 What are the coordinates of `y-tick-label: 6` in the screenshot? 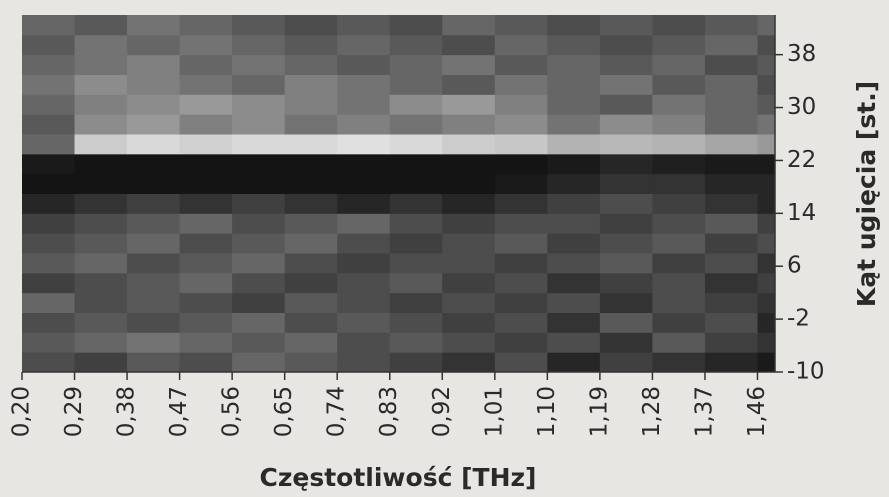 It's located at (794, 266).